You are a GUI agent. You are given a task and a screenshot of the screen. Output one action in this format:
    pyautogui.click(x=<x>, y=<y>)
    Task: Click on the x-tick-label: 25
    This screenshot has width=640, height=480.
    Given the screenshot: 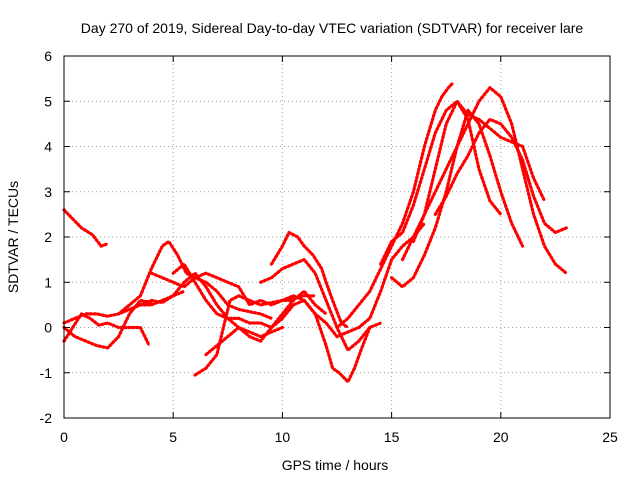 What is the action you would take?
    pyautogui.click(x=610, y=437)
    